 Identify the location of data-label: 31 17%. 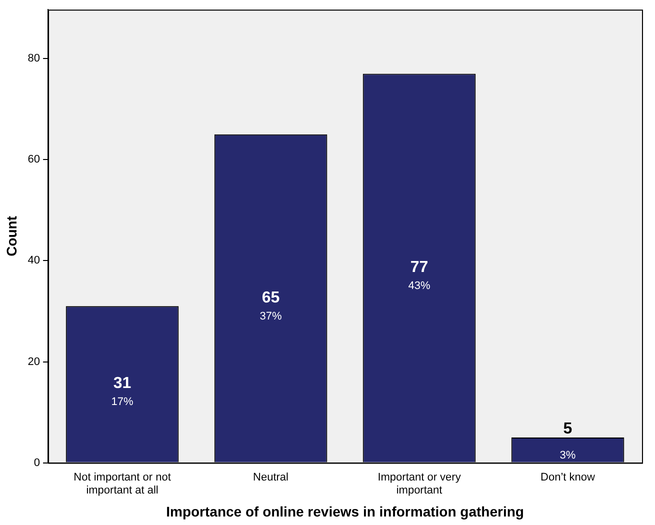
(122, 391).